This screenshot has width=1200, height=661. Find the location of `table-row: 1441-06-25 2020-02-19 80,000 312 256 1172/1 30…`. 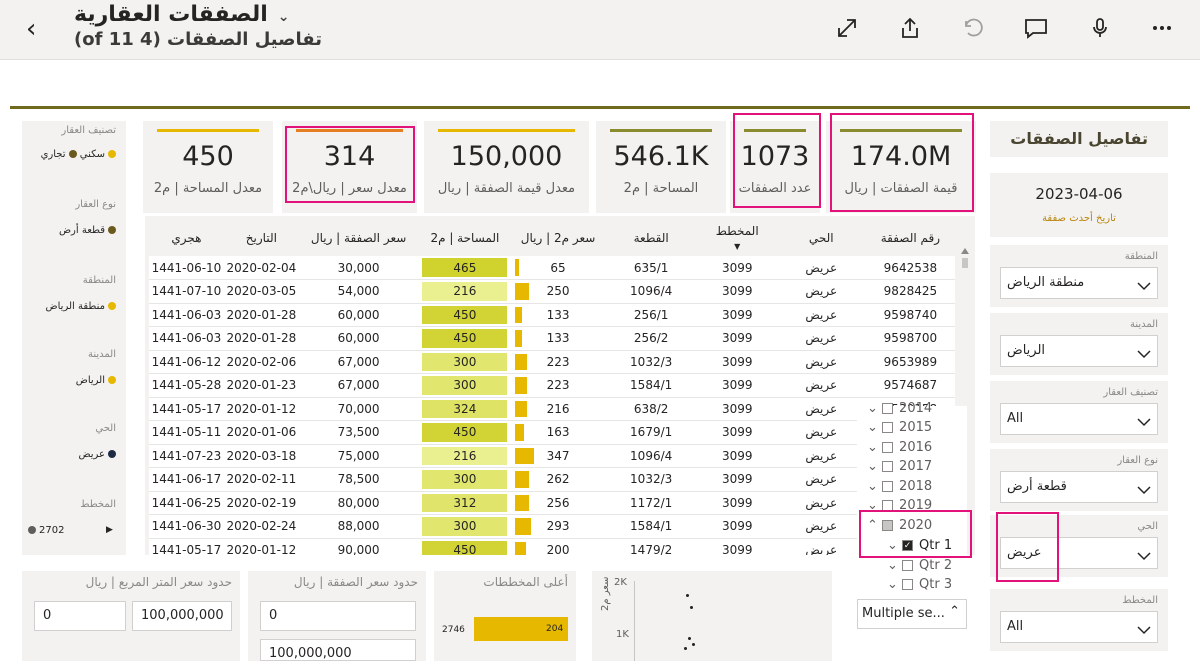

table-row: 1441-06-25 2020-02-19 80,000 312 256 1172/1 30… is located at coordinates (552, 503).